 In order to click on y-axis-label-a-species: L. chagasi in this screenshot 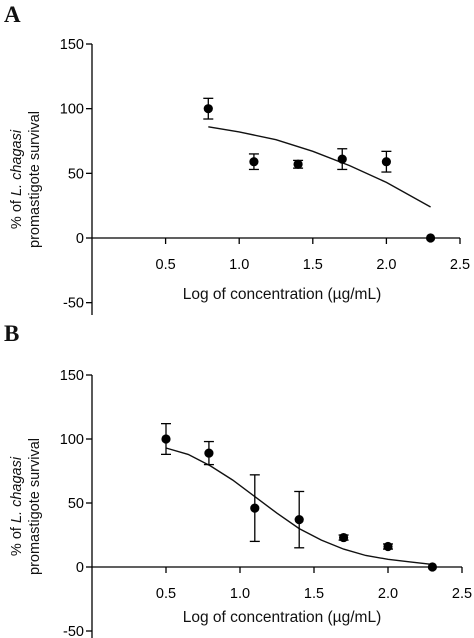, I will do `click(17, 163)`.